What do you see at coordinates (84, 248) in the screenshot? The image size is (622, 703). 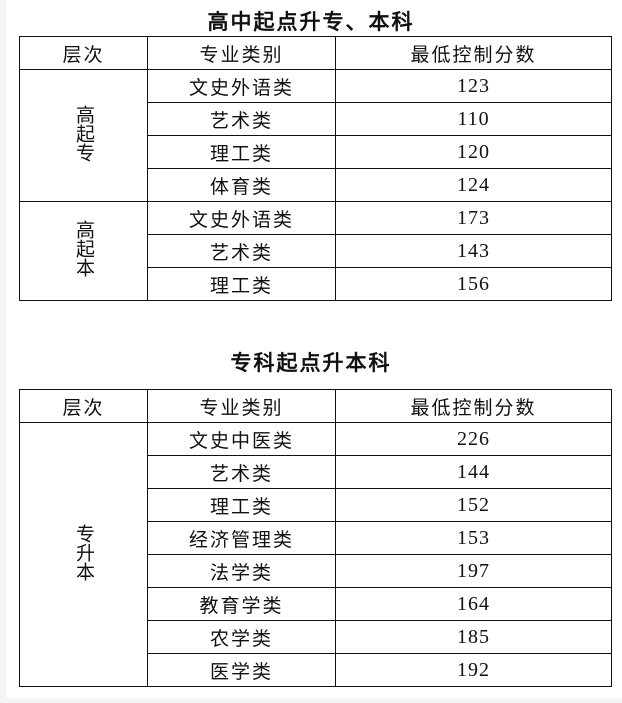 I see `level-label: 高起本` at bounding box center [84, 248].